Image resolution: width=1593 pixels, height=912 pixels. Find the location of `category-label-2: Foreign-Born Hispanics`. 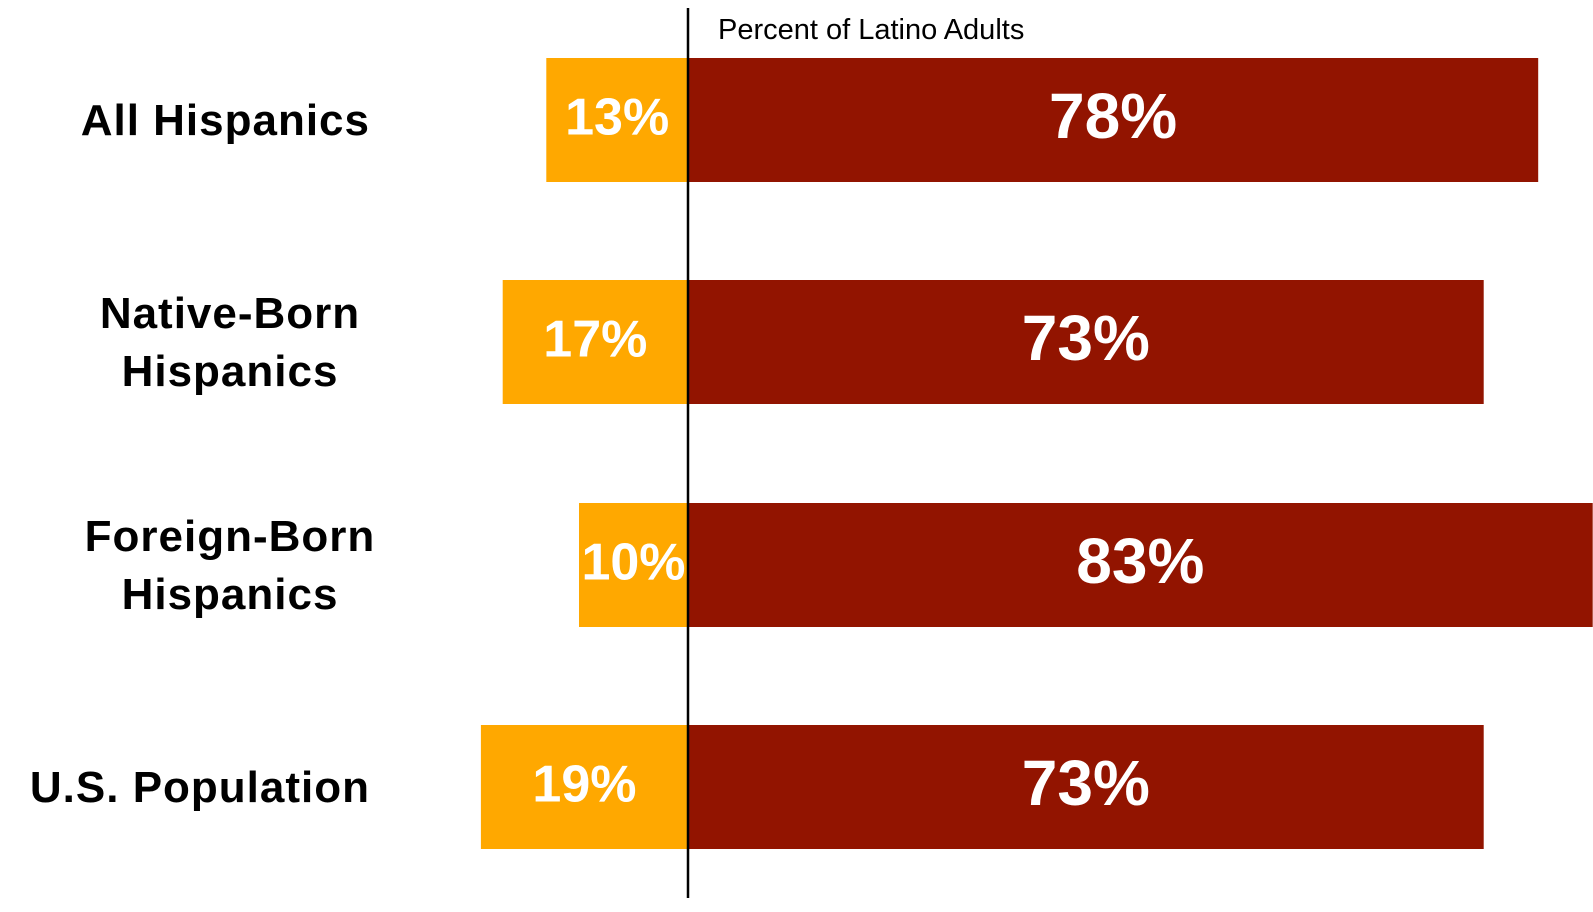

category-label-2: Foreign-Born Hispanics is located at coordinates (230, 565).